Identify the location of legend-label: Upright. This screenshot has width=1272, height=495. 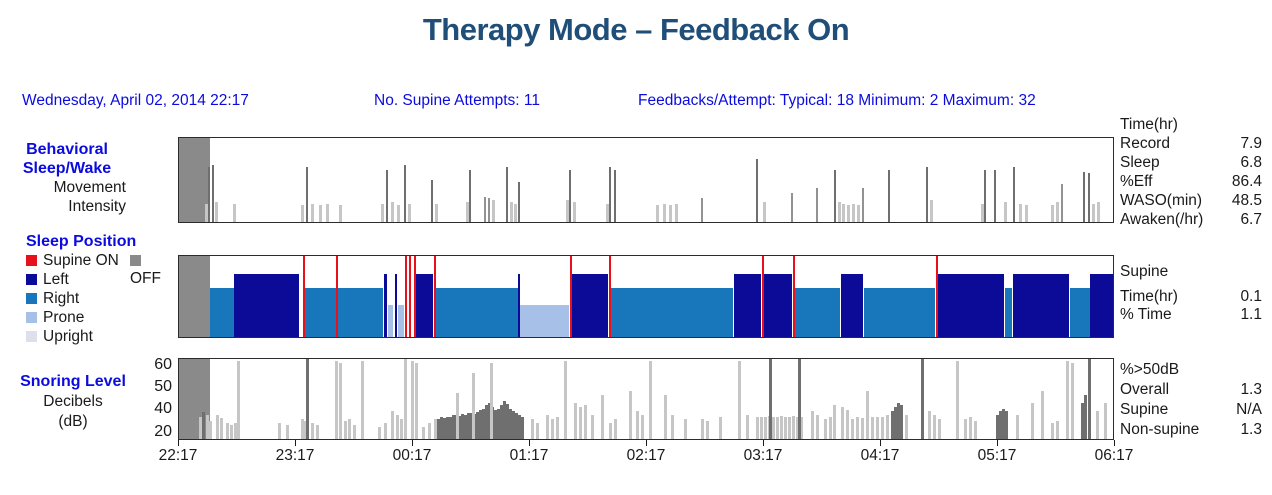
(68, 336).